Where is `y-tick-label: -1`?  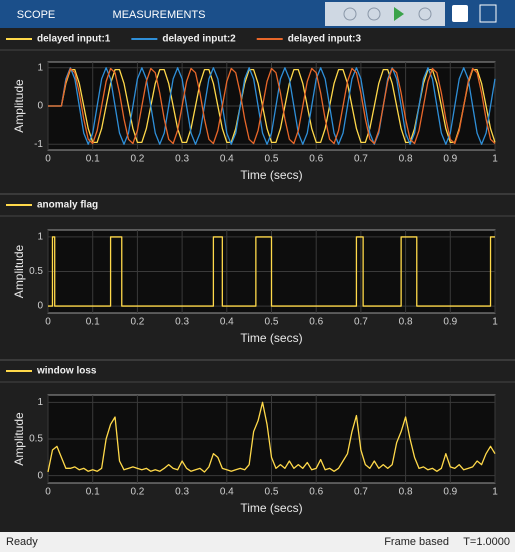 y-tick-label: -1 is located at coordinates (38, 144).